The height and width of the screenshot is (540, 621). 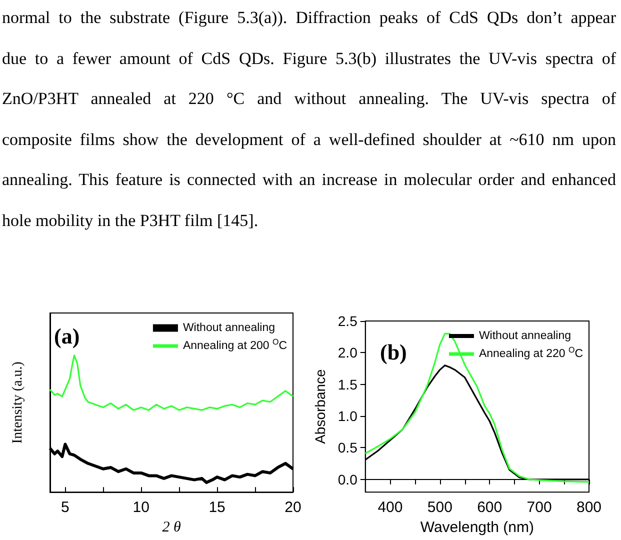 What do you see at coordinates (293, 507) in the screenshot?
I see `x-tick-label: 20` at bounding box center [293, 507].